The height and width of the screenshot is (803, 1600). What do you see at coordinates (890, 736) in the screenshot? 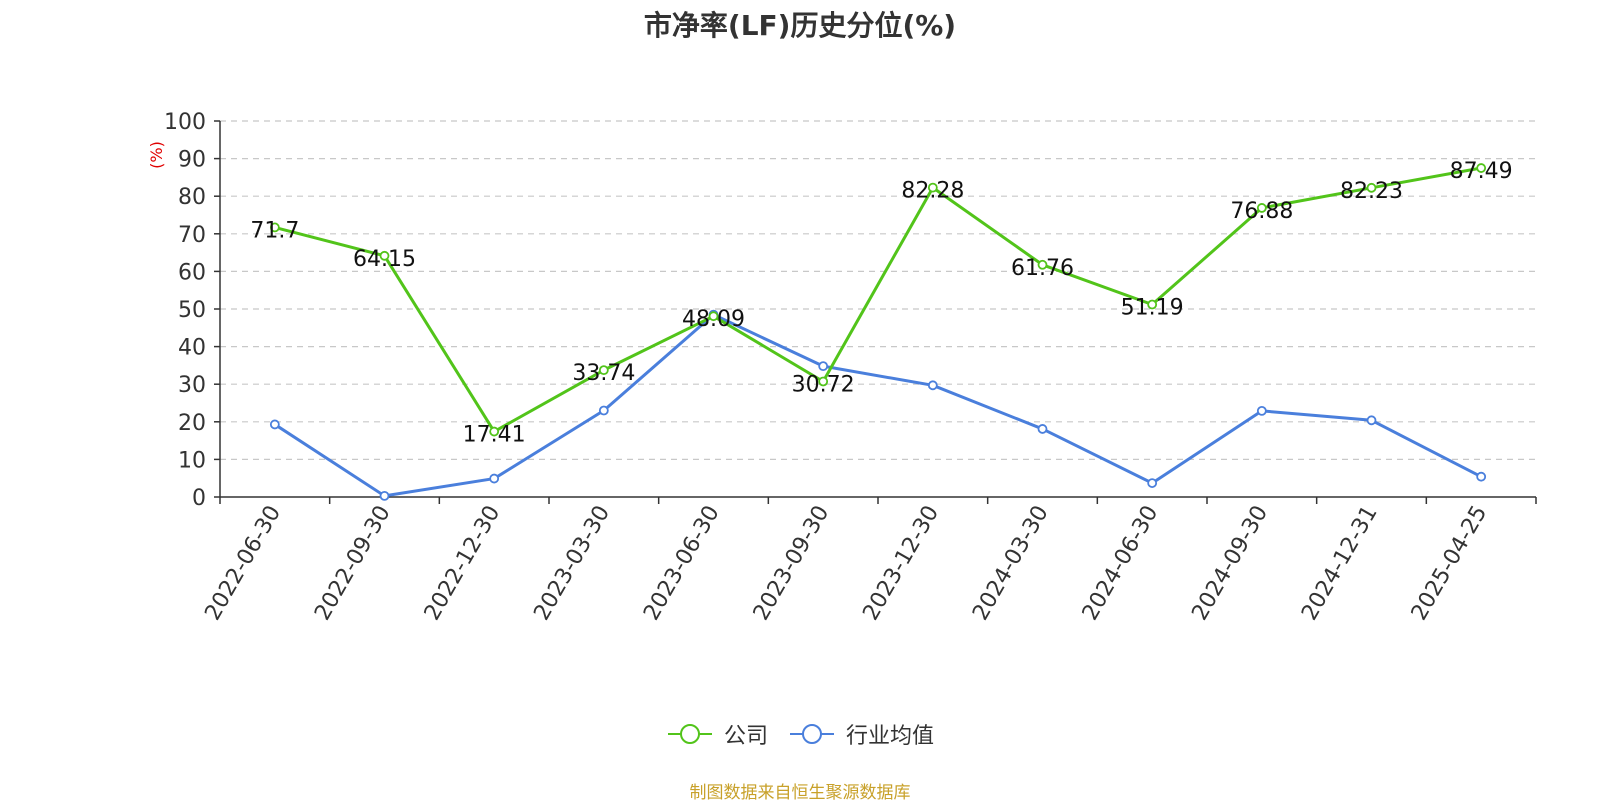
I see `legend-label-industry-avg: 行业均值` at bounding box center [890, 736].